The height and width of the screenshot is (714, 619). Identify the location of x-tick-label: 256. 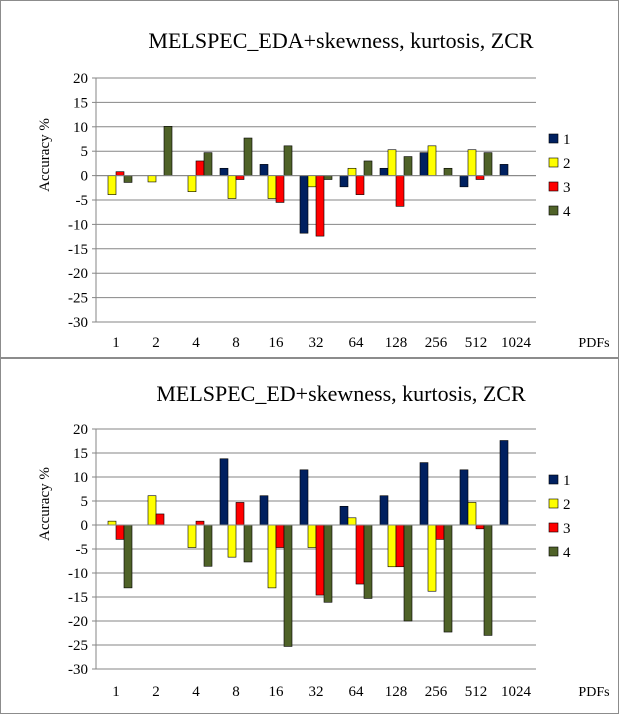
(436, 343).